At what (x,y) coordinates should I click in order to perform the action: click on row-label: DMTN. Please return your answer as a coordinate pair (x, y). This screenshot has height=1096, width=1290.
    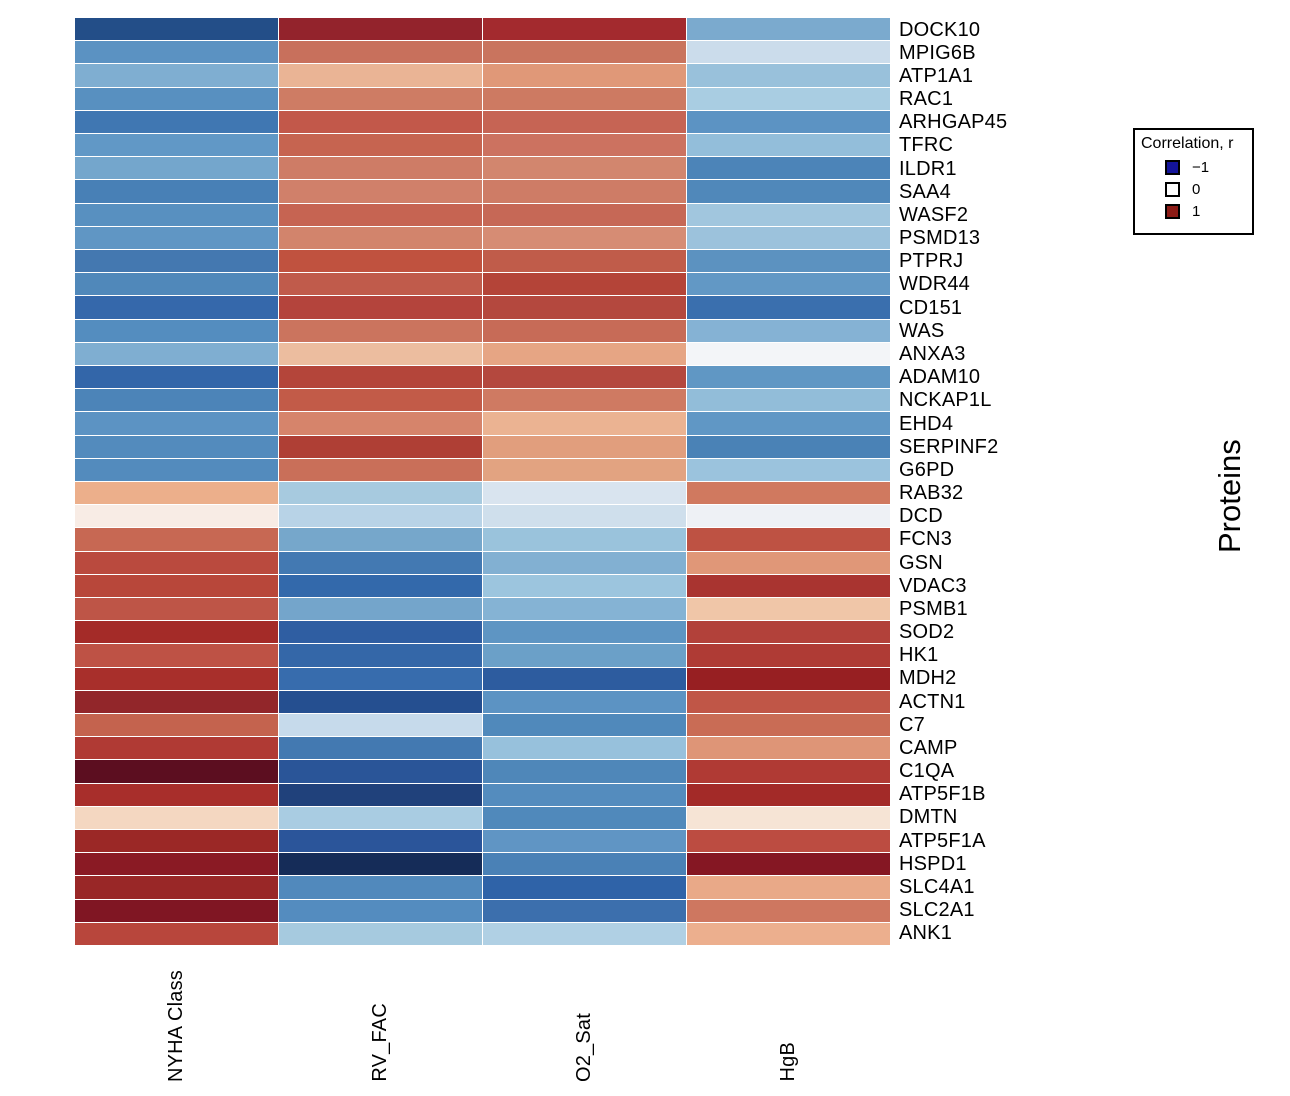
    Looking at the image, I should click on (928, 817).